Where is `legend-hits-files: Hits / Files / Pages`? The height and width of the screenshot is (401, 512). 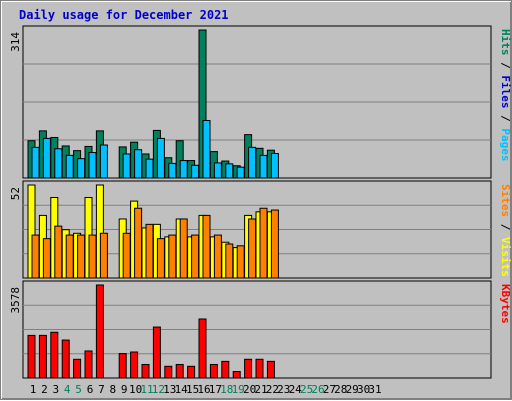 legend-hits-files: Hits / Files / Pages is located at coordinates (505, 95).